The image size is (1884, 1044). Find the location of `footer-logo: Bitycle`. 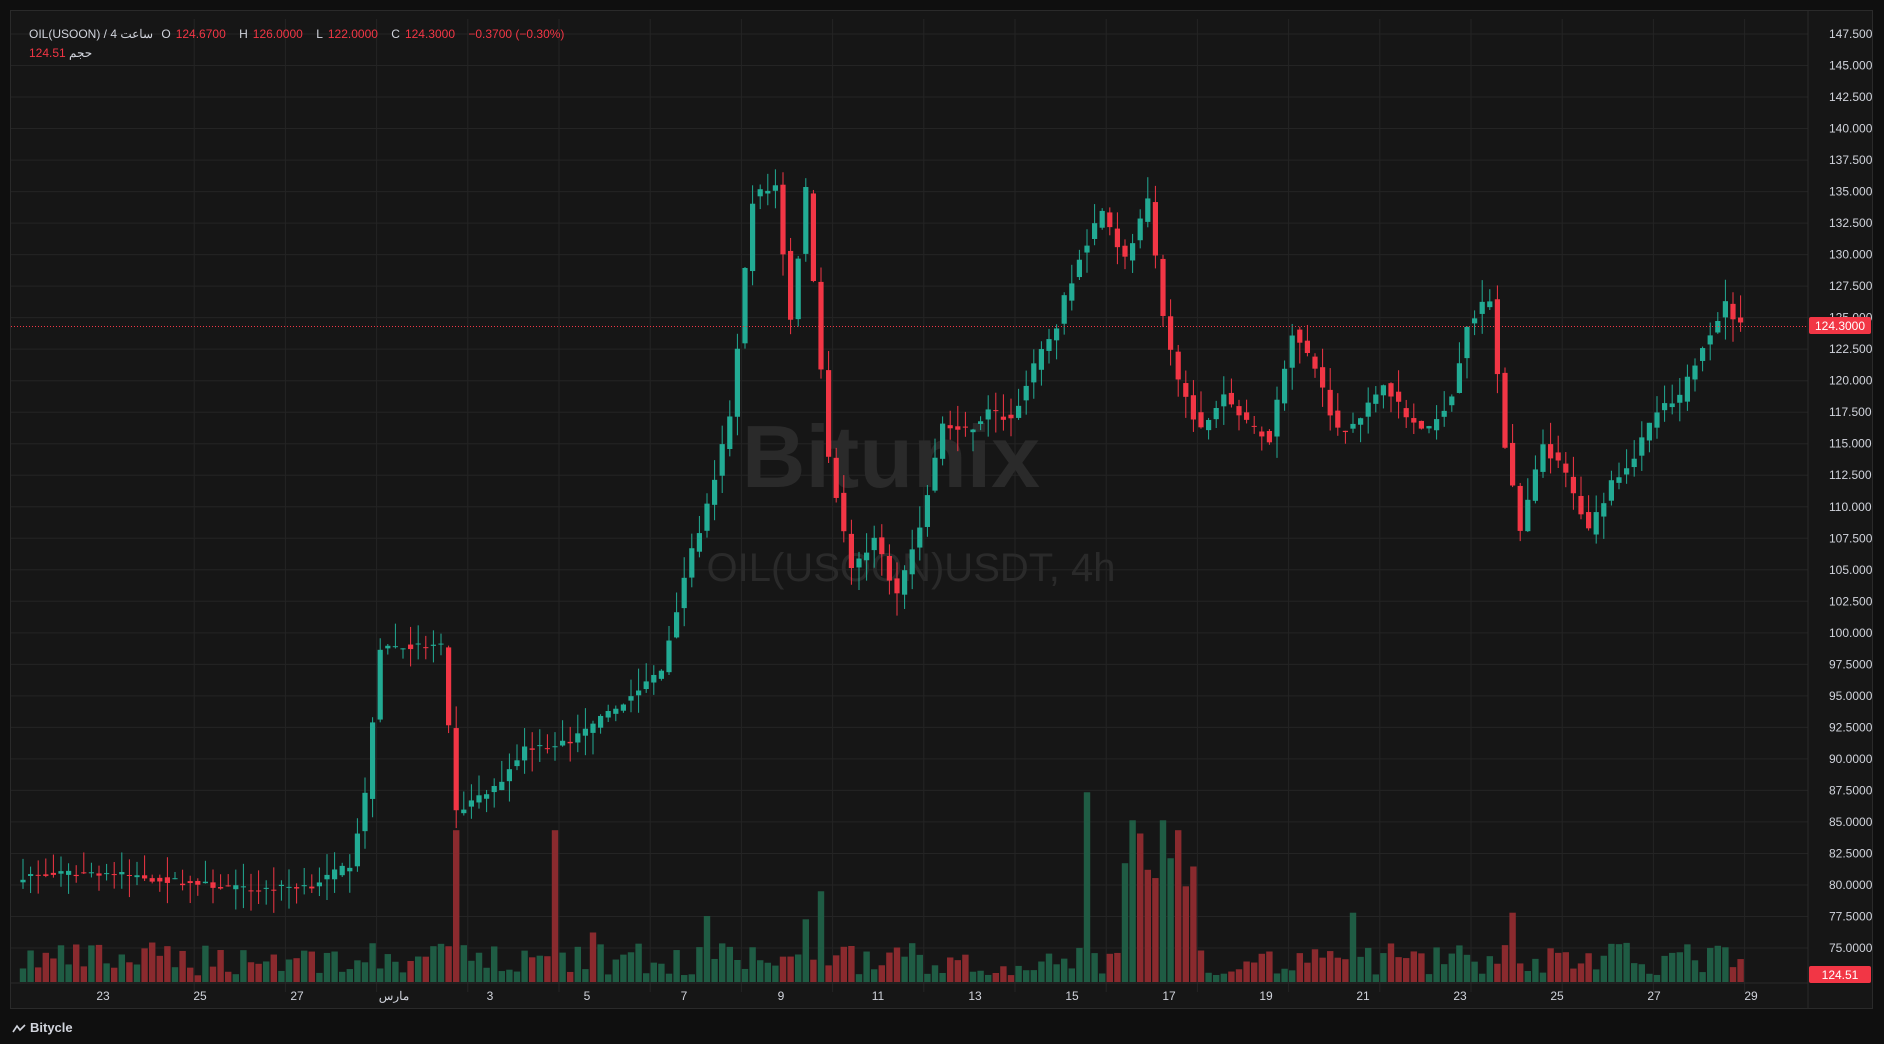

footer-logo: Bitycle is located at coordinates (42, 1027).